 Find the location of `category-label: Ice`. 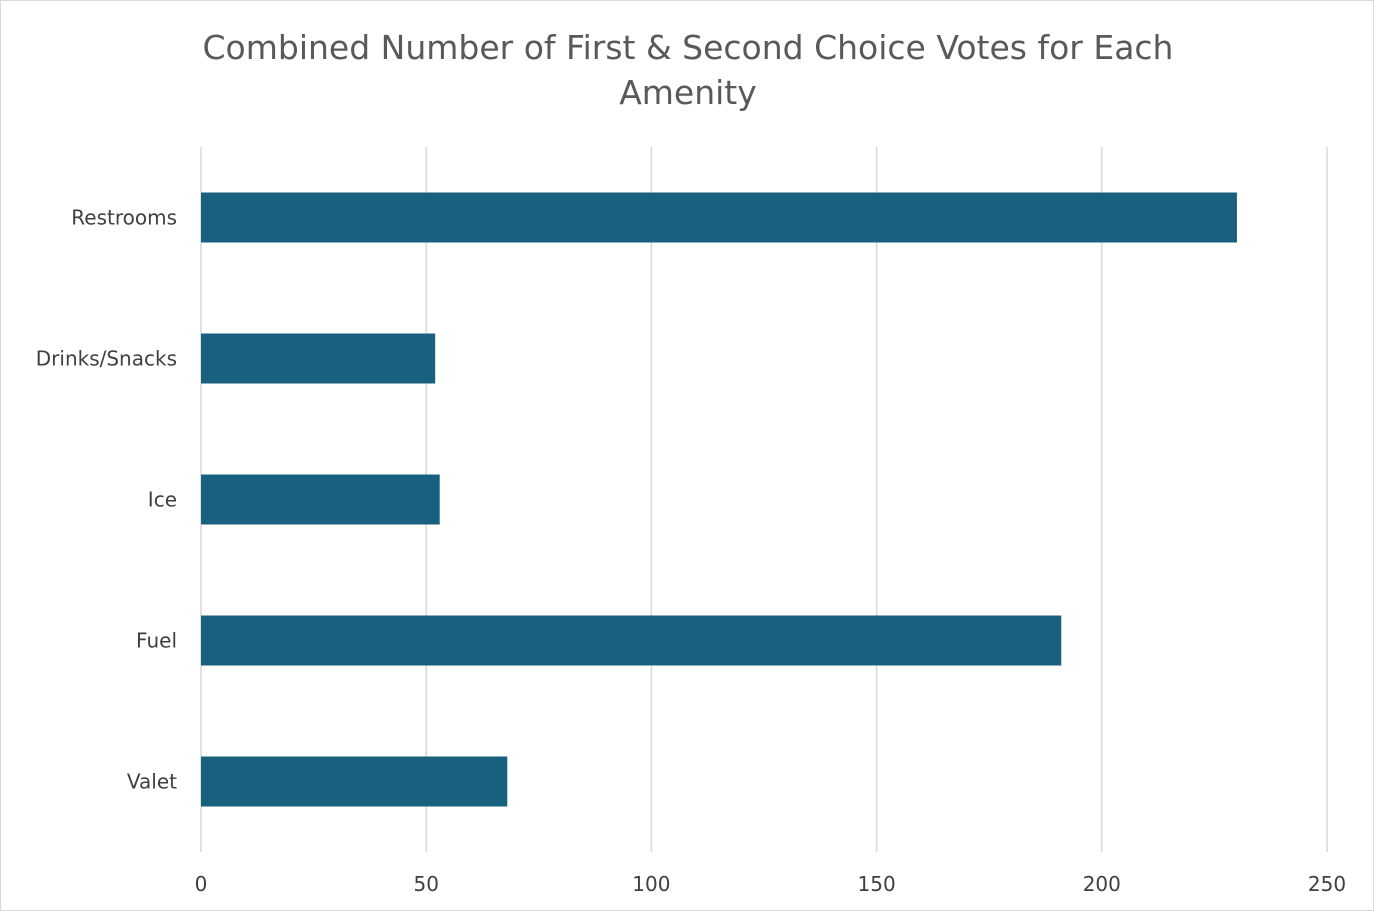

category-label: Ice is located at coordinates (162, 500).